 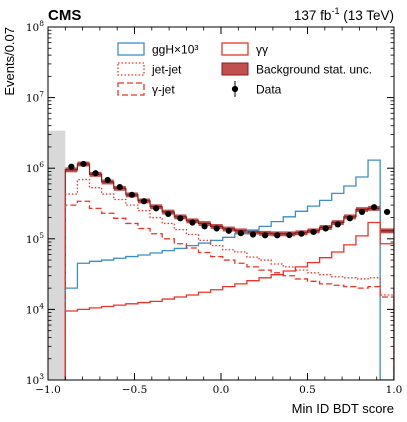 I want to click on y-tick-label: 10⁸, so click(x=35, y=26).